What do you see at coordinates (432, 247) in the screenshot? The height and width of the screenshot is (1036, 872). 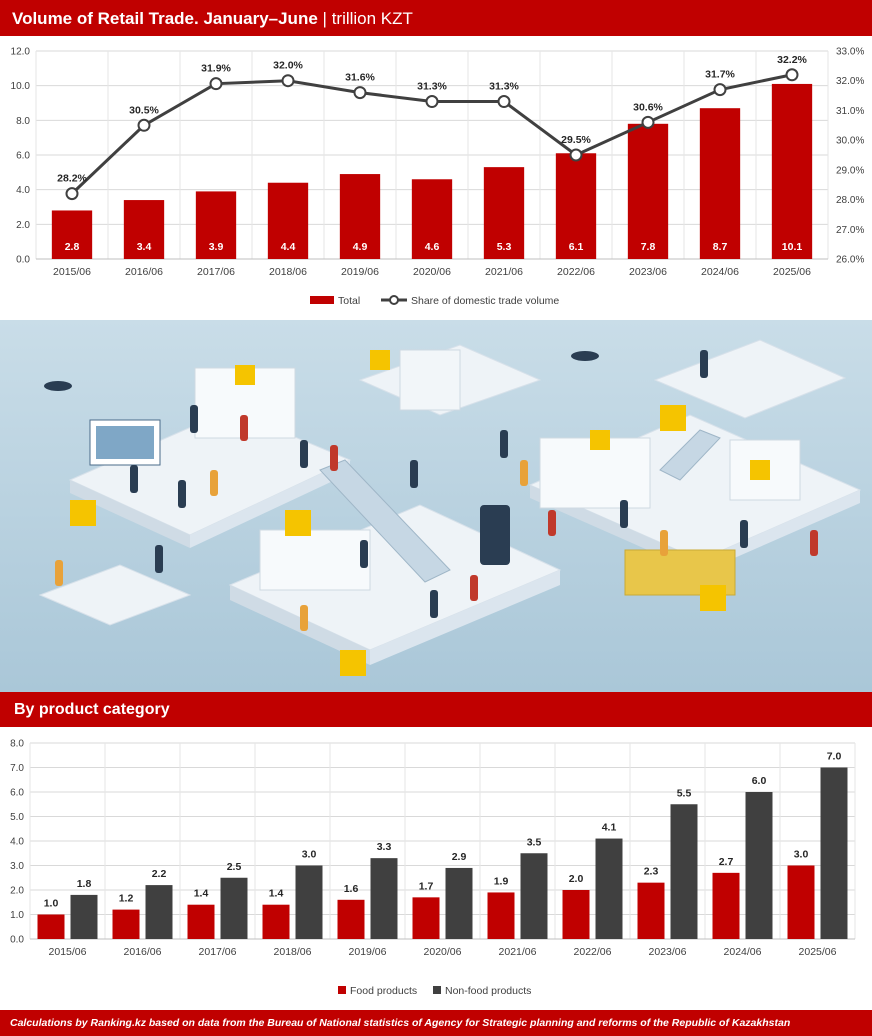 I see `bar-total-label: 4.6` at bounding box center [432, 247].